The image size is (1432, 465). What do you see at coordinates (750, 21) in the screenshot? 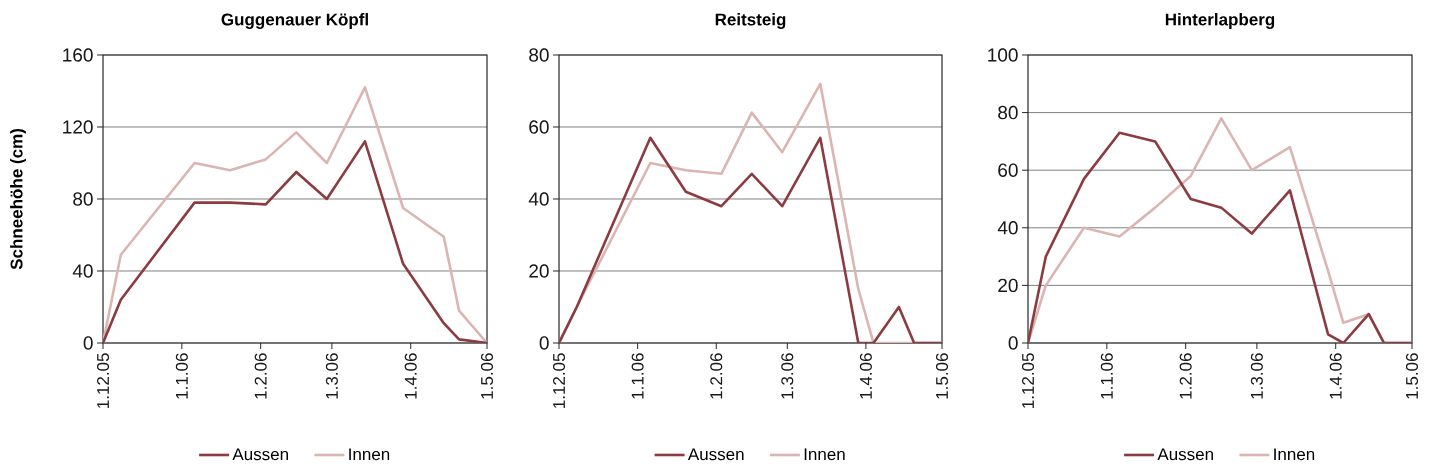
I see `chart-title: Reitsteig` at bounding box center [750, 21].